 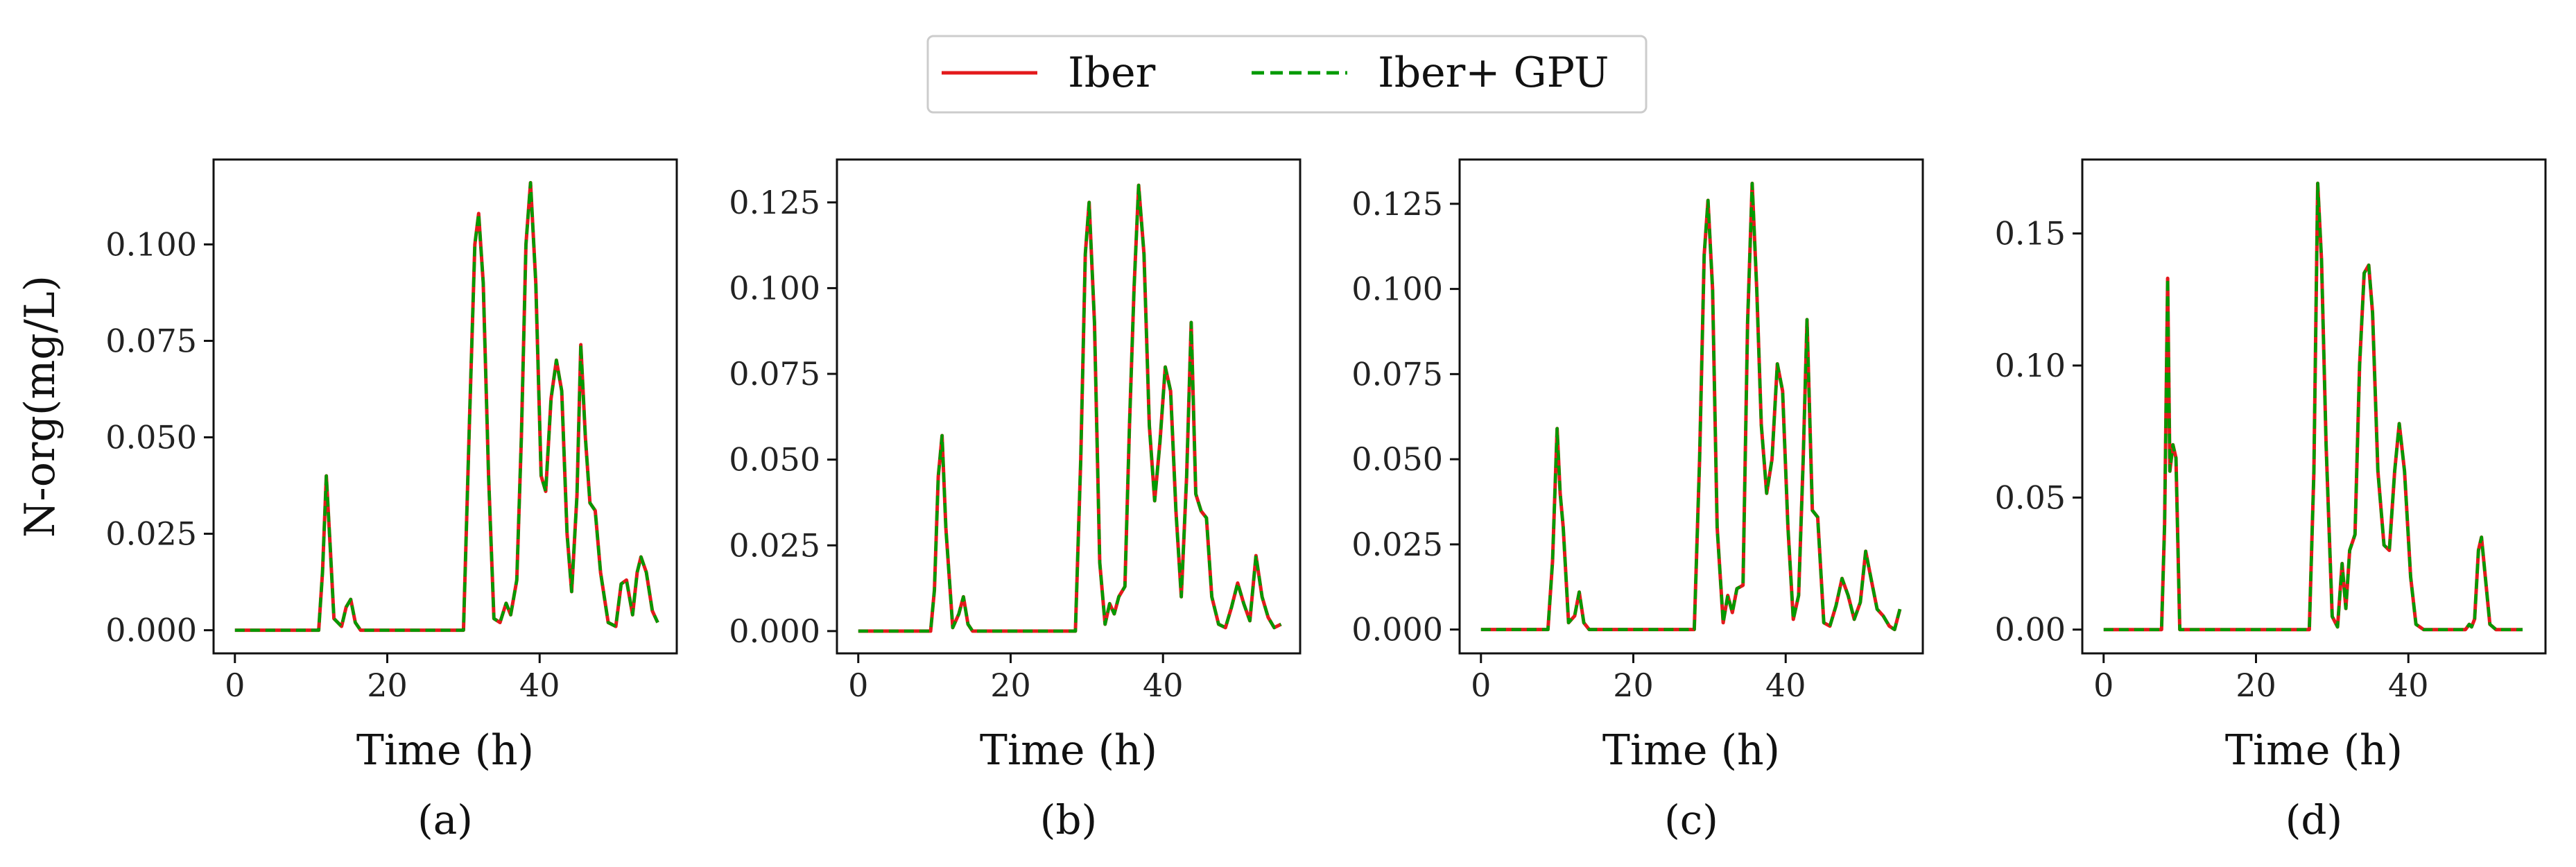 What do you see at coordinates (1397, 204) in the screenshot?
I see `panel-c-ytick-label: 0.125` at bounding box center [1397, 204].